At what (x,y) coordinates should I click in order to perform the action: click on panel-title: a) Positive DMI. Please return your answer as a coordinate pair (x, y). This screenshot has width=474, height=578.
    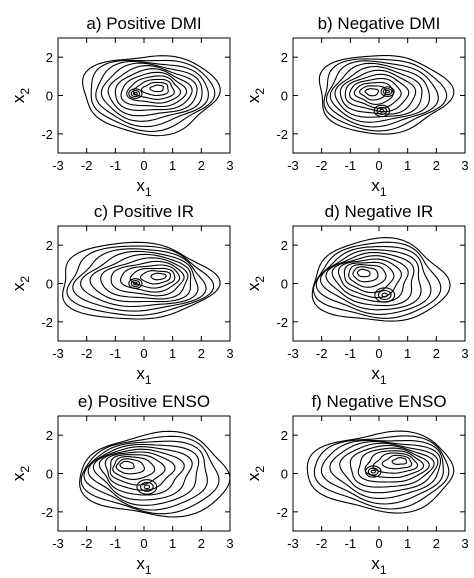
    Looking at the image, I should click on (143, 23).